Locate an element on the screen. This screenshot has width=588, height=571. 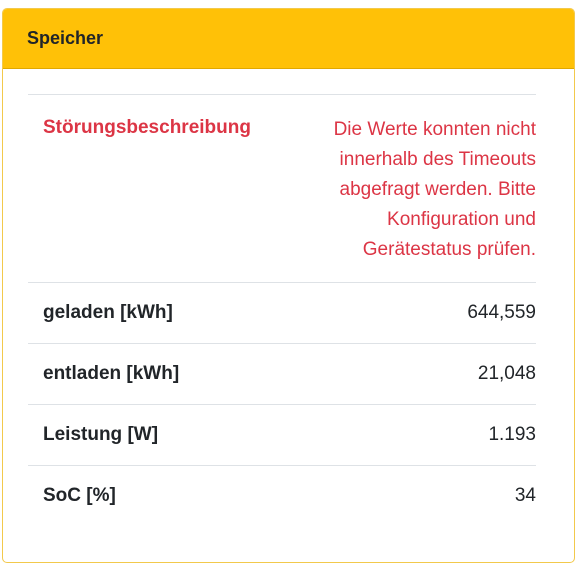
table-row-power: Leistung [W] 1.193 is located at coordinates (282, 435).